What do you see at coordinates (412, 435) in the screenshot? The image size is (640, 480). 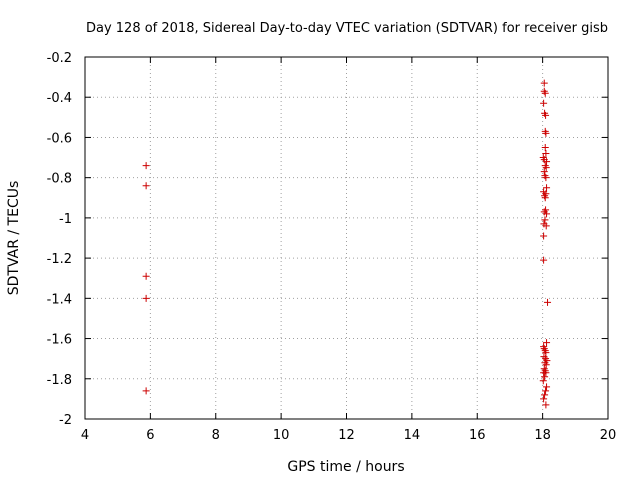 I see `x-tick-label: 14` at bounding box center [412, 435].